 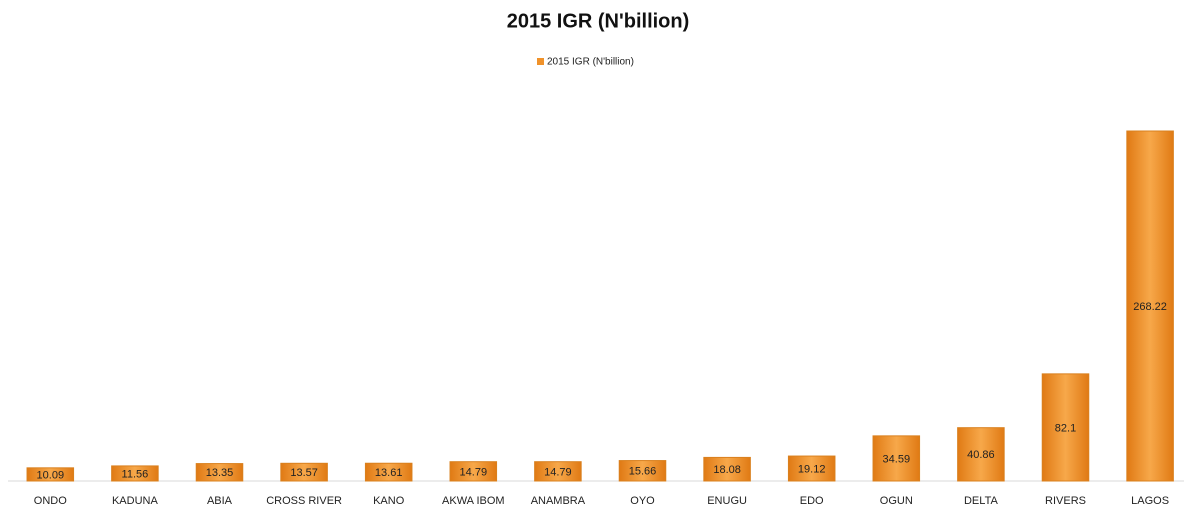 I want to click on x-tick-label: EDO, so click(x=812, y=501).